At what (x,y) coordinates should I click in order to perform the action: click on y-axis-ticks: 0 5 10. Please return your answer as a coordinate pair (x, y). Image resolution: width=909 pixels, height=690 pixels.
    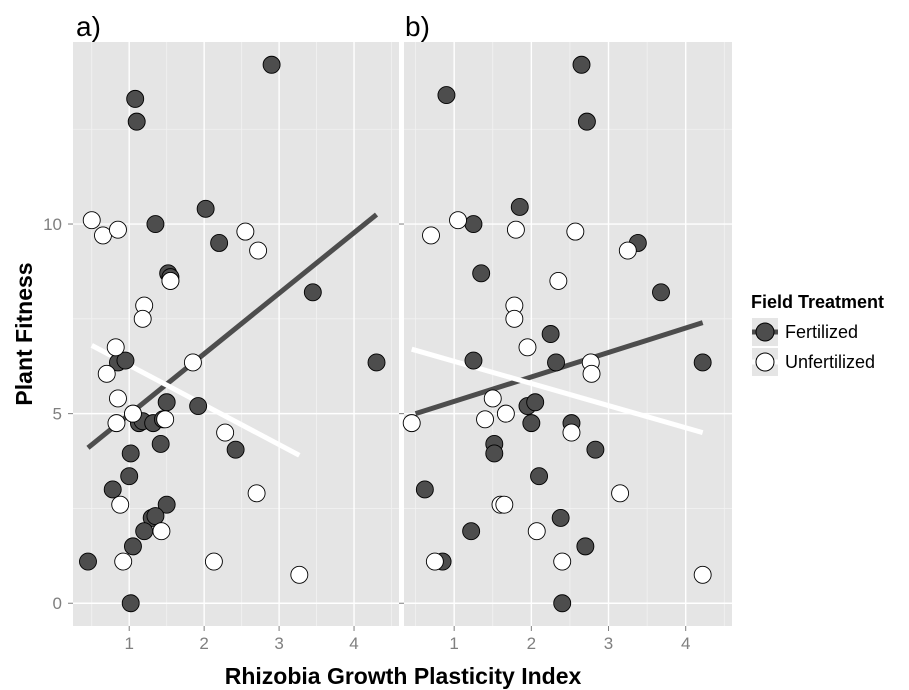
    Looking at the image, I should click on (52, 414).